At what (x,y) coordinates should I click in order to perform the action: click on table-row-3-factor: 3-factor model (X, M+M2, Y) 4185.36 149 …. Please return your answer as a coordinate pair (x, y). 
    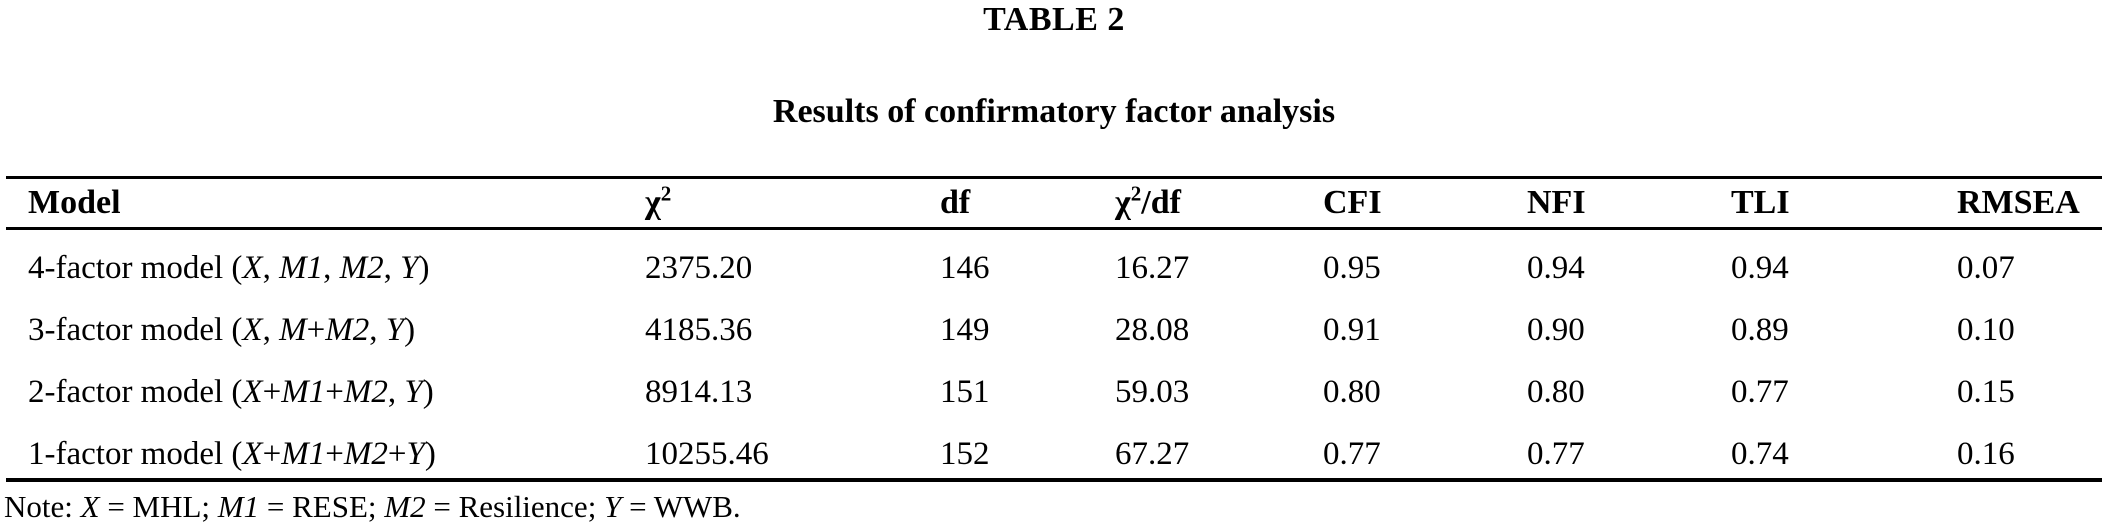
    Looking at the image, I should click on (1054, 323).